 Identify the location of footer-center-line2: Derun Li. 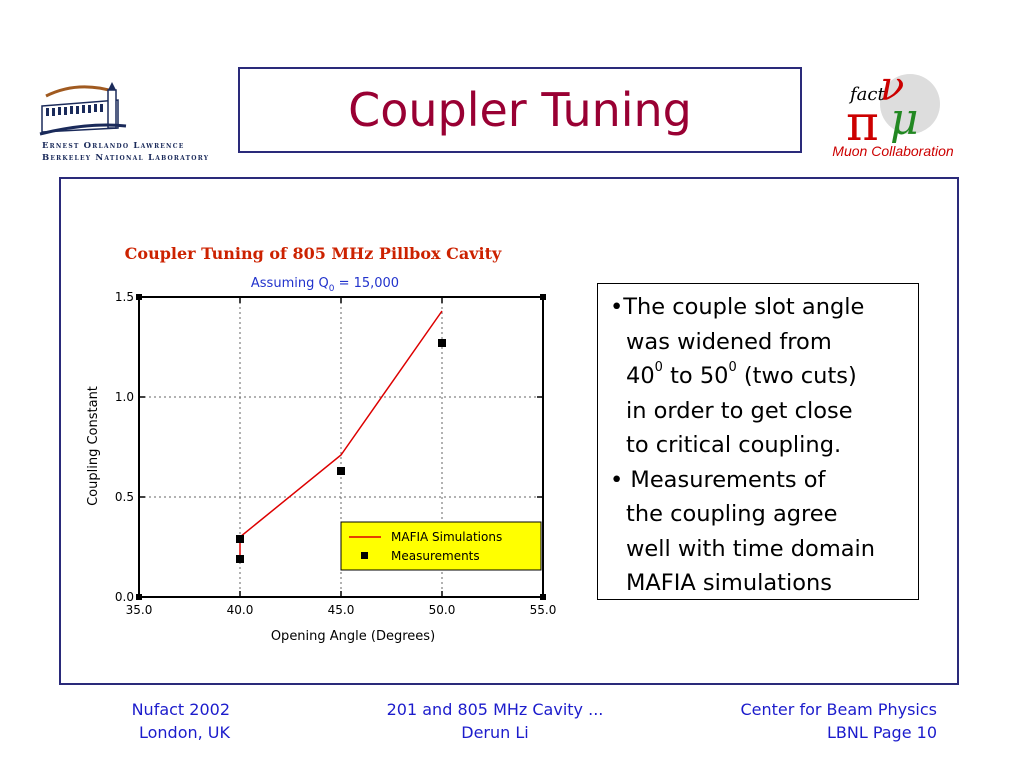
(495, 732).